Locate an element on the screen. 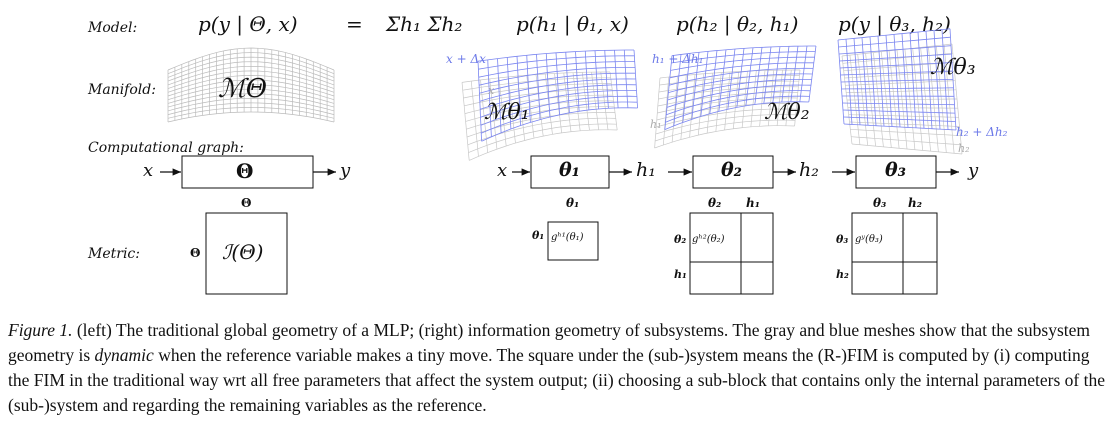  graph-b1-label: θ₁ is located at coordinates (569, 170).